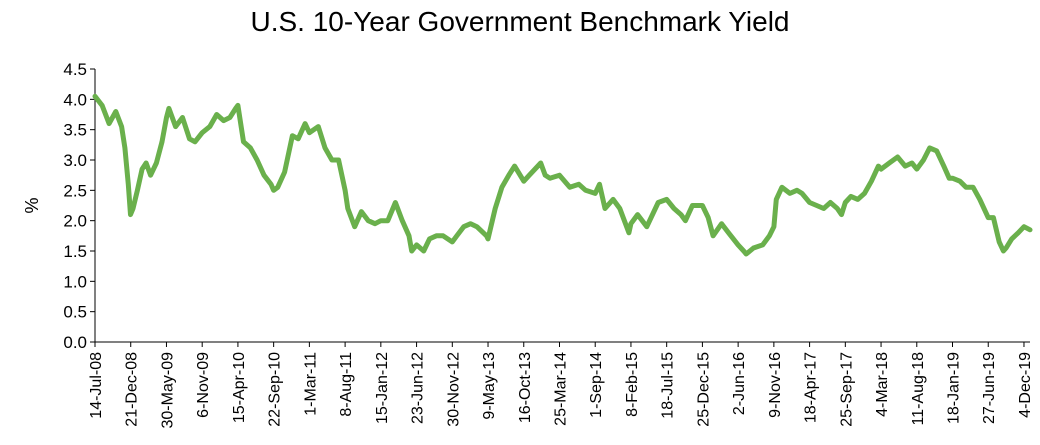 The image size is (1040, 445). What do you see at coordinates (75, 190) in the screenshot?
I see `y-tick-label: 2.5` at bounding box center [75, 190].